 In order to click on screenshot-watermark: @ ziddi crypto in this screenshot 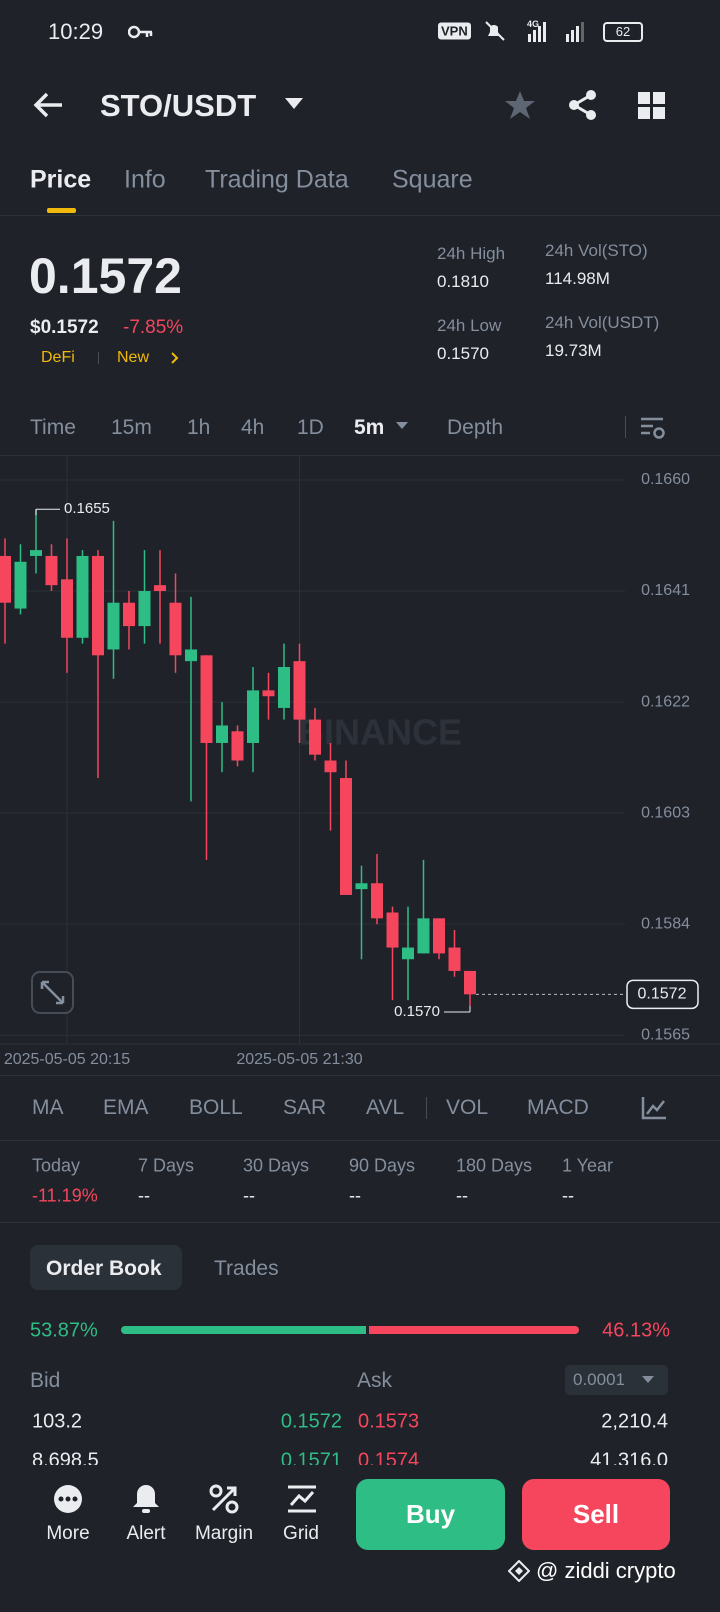, I will do `click(606, 1570)`.